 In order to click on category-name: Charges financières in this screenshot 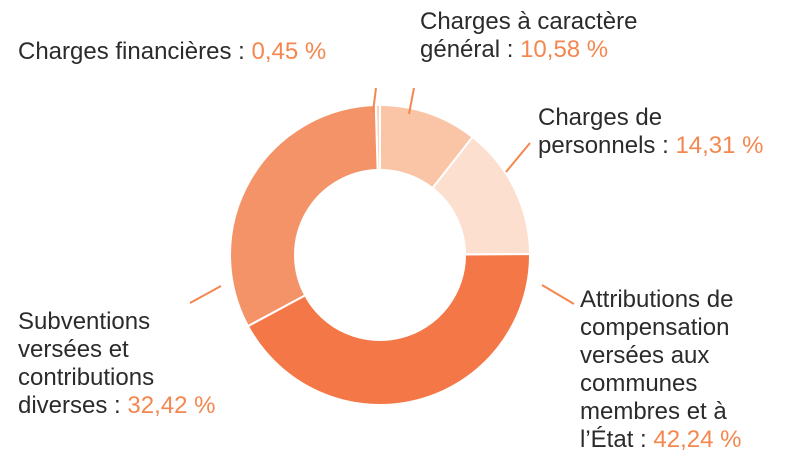, I will do `click(125, 51)`.